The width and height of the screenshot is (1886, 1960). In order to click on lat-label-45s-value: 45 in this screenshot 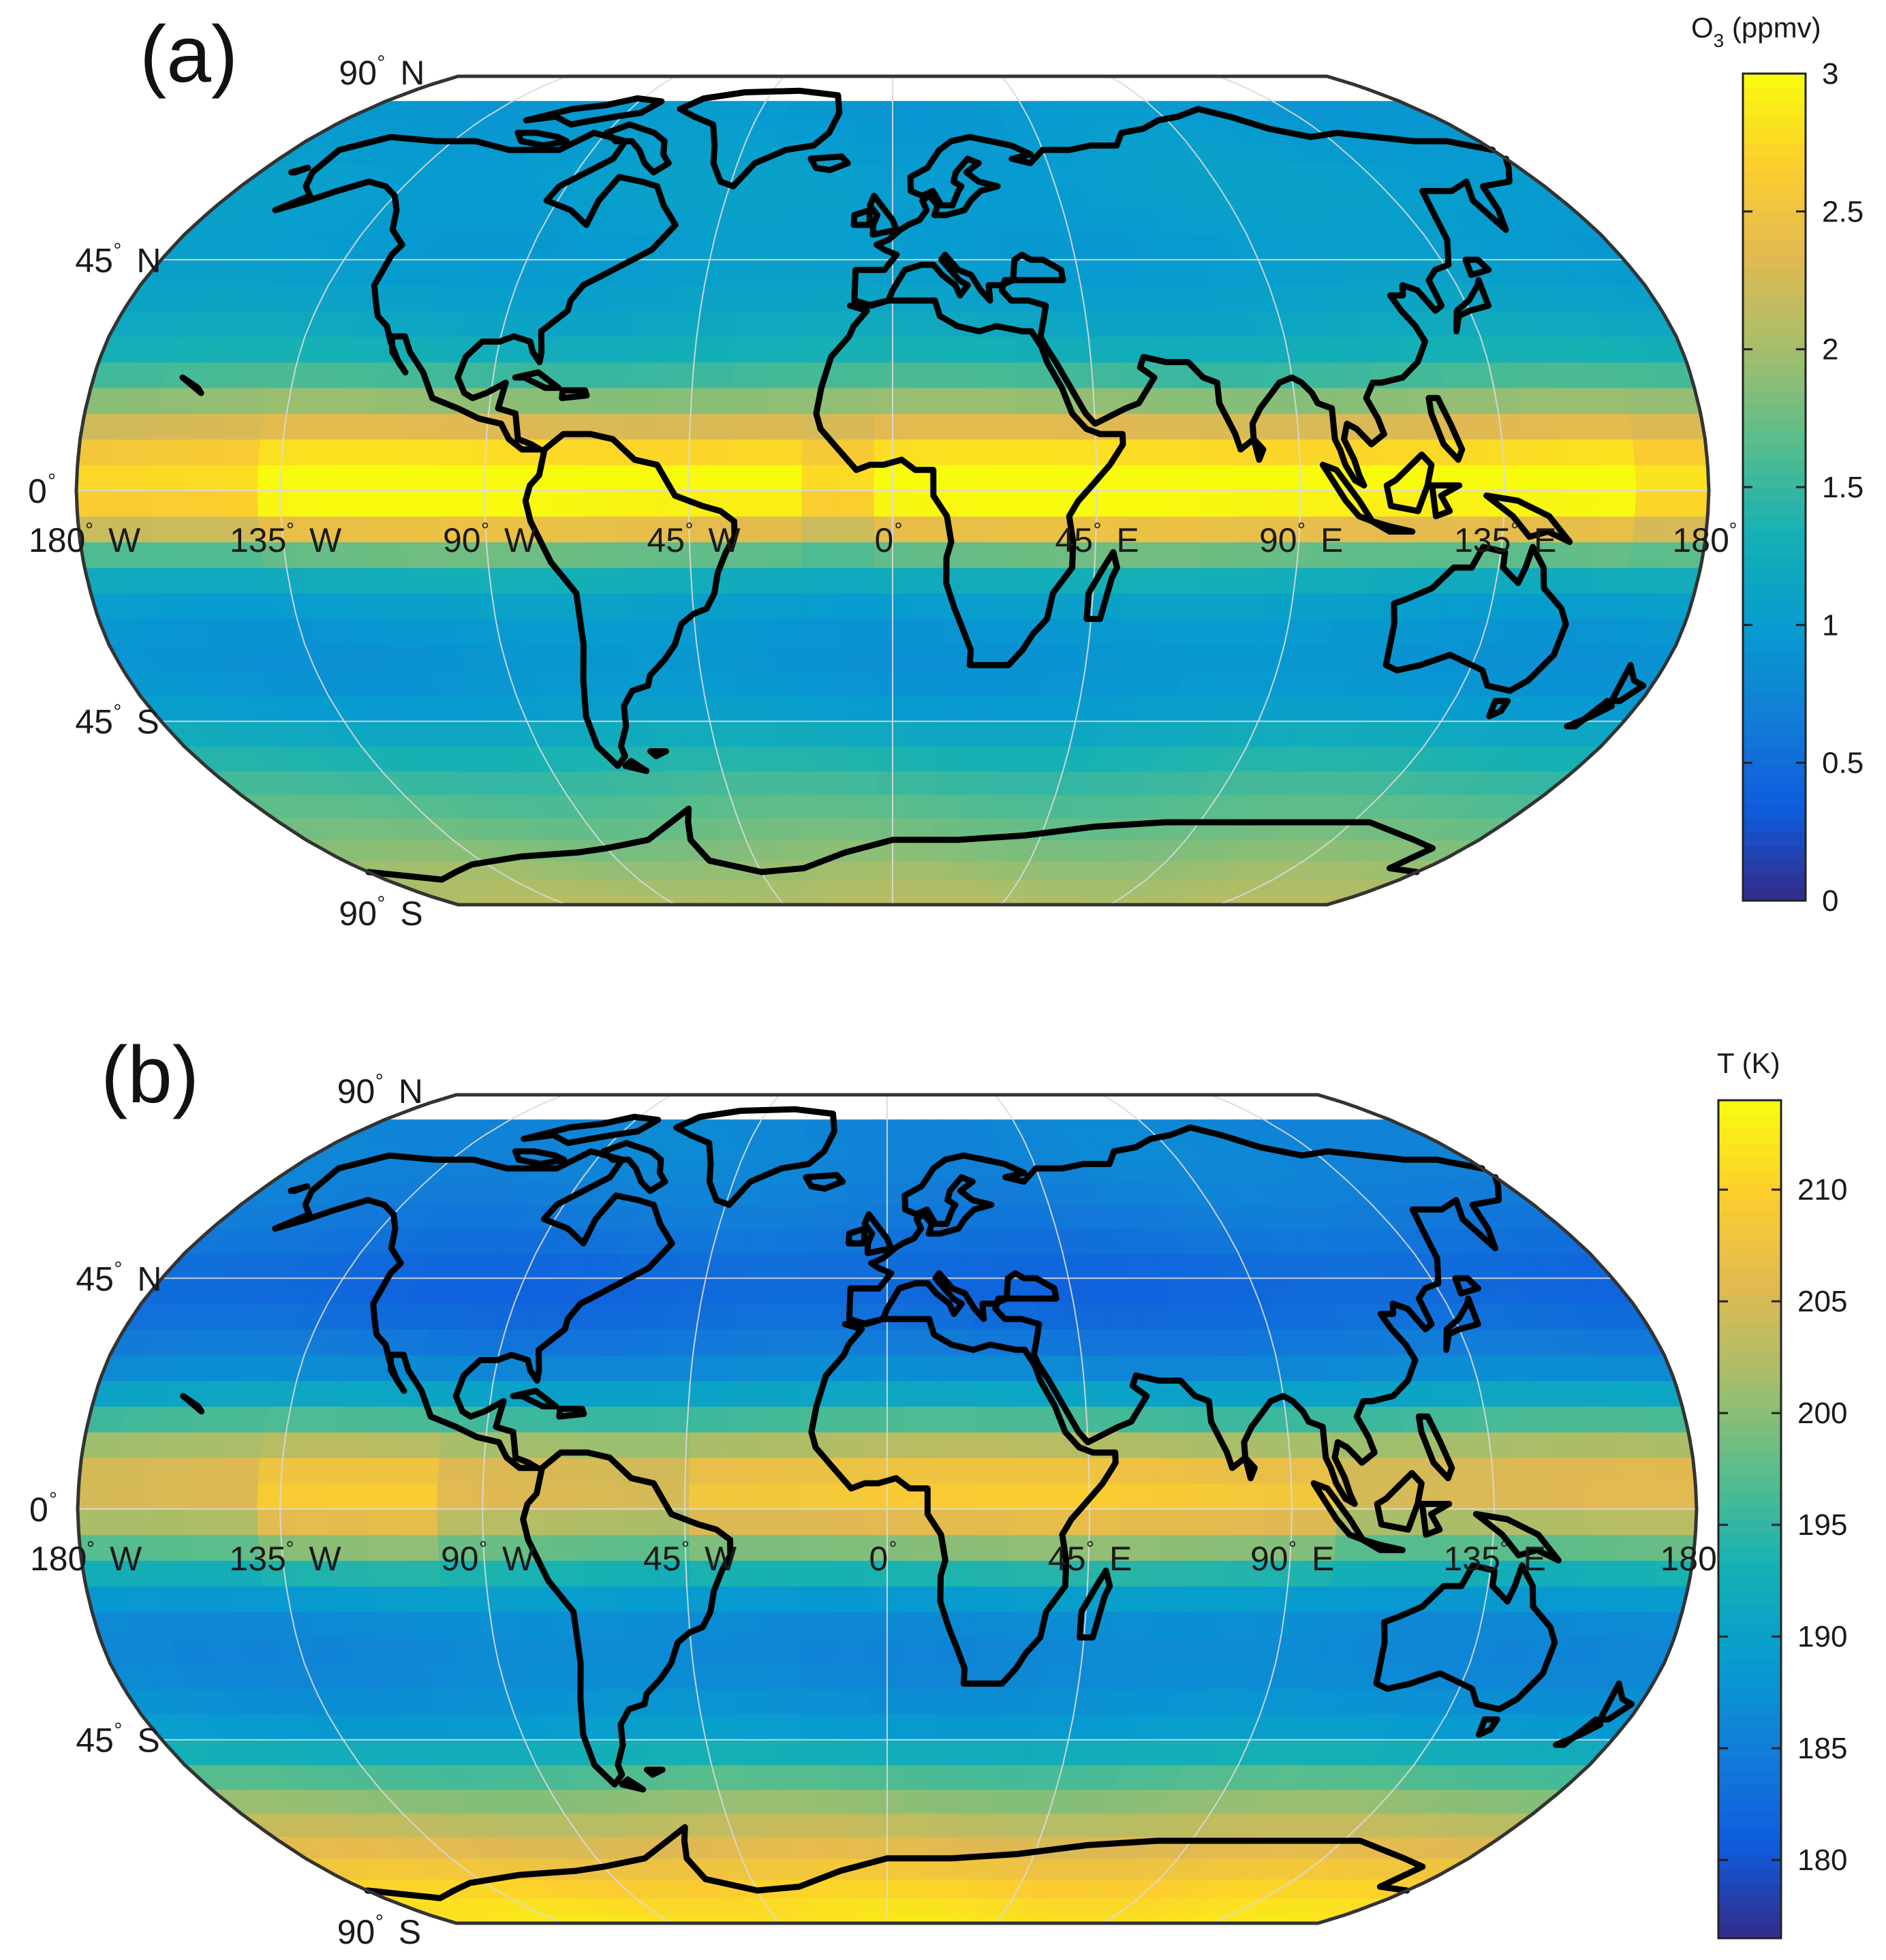, I will do `click(94, 722)`.